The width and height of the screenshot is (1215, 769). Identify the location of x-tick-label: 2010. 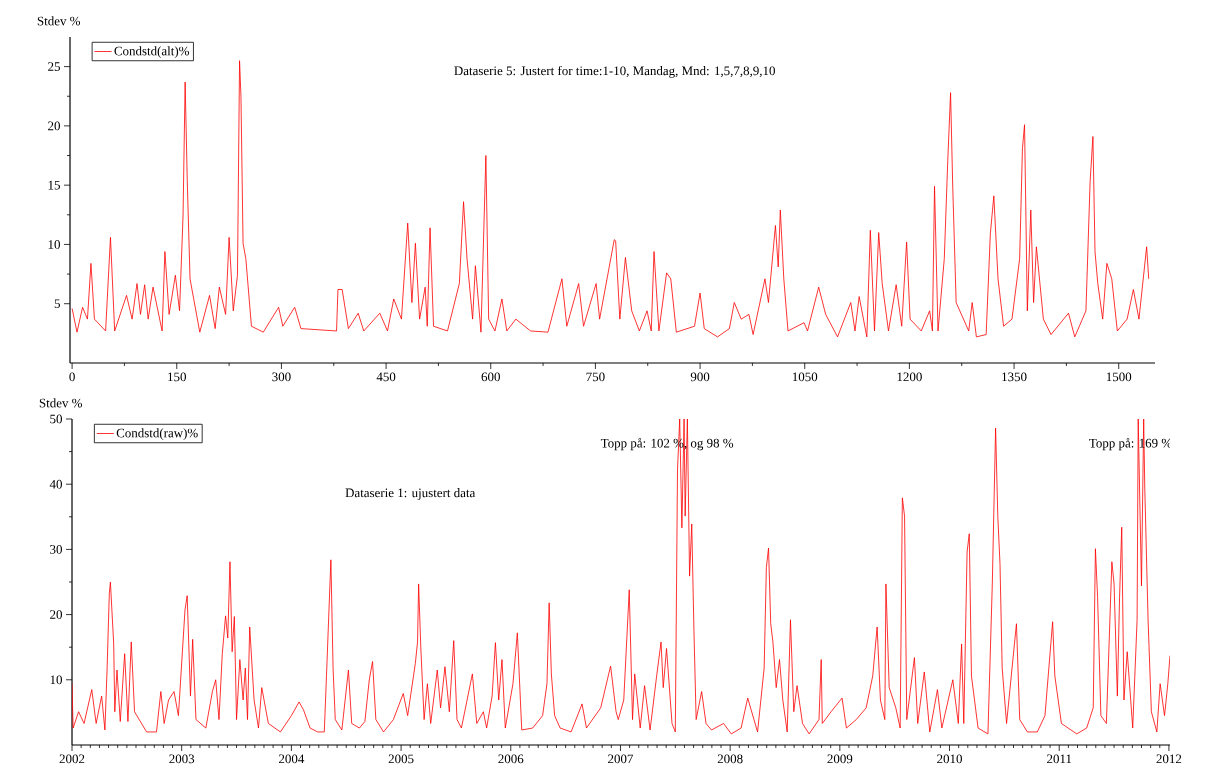
(949, 759).